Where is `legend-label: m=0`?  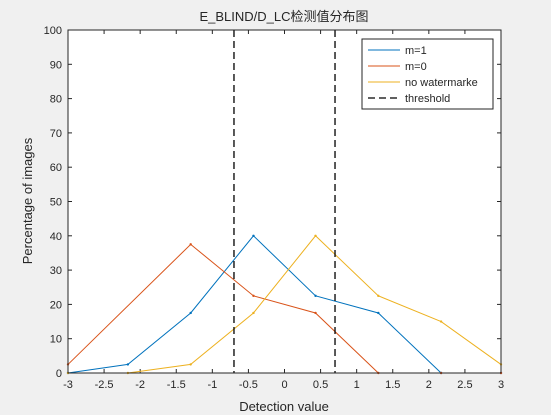
legend-label: m=0 is located at coordinates (416, 67).